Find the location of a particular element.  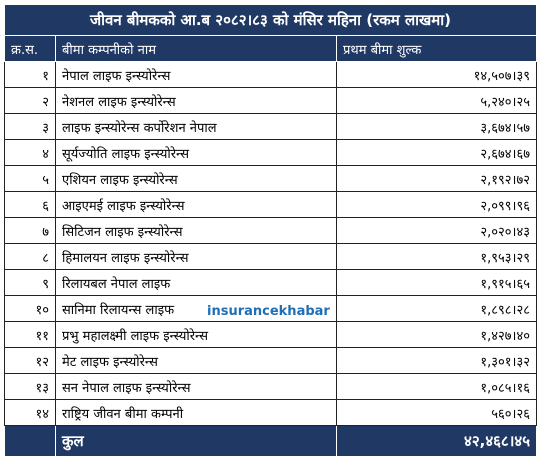

table-cell: ९ is located at coordinates (30, 282).